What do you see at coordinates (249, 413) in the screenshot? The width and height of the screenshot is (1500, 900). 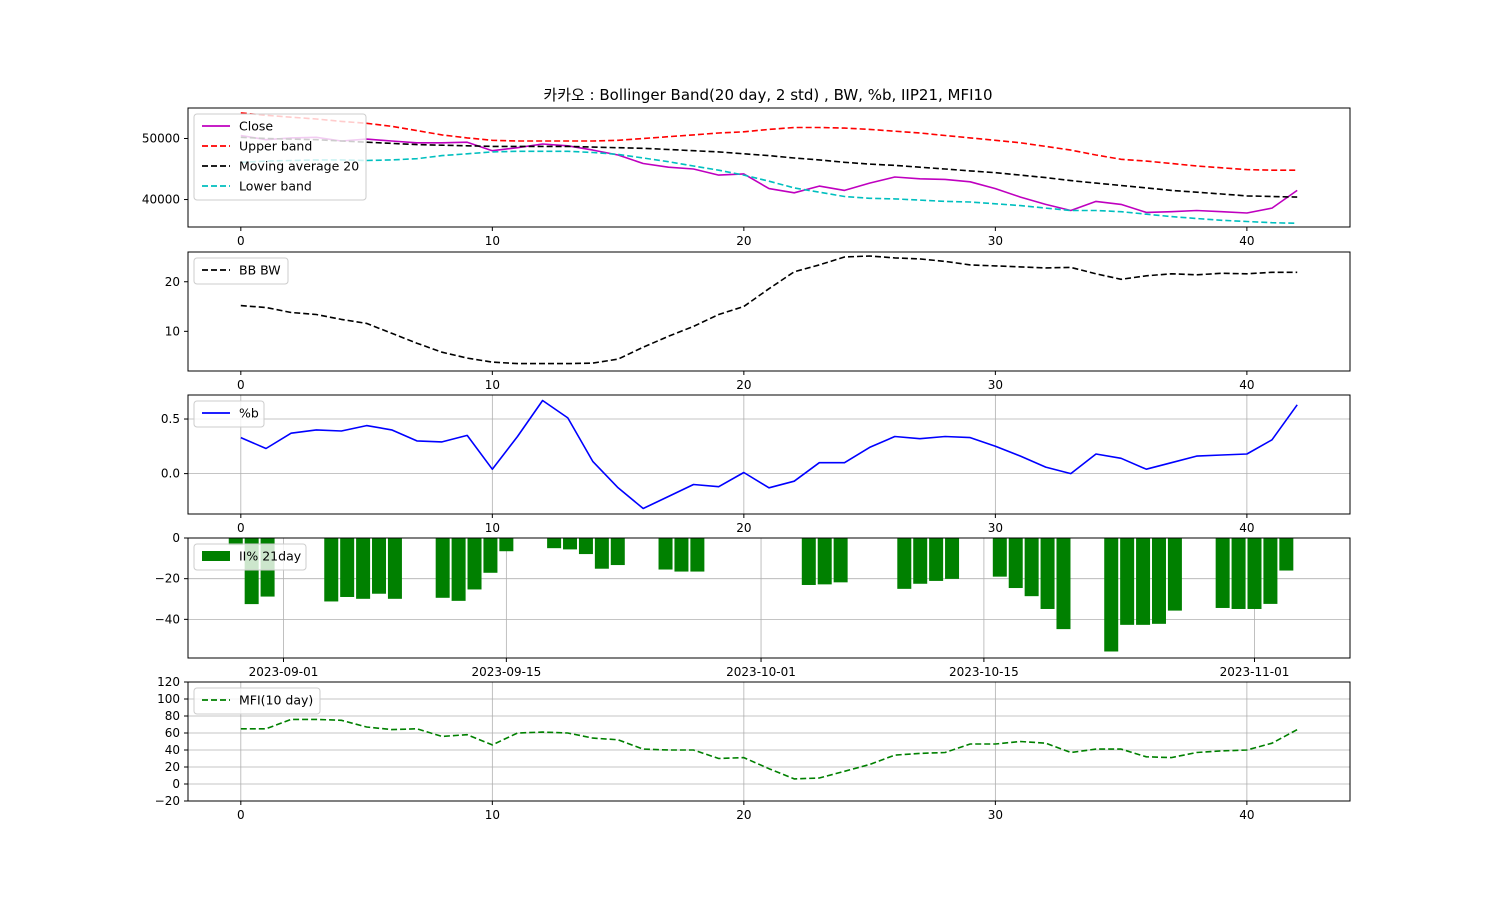 I see `legend-label: %b` at bounding box center [249, 413].